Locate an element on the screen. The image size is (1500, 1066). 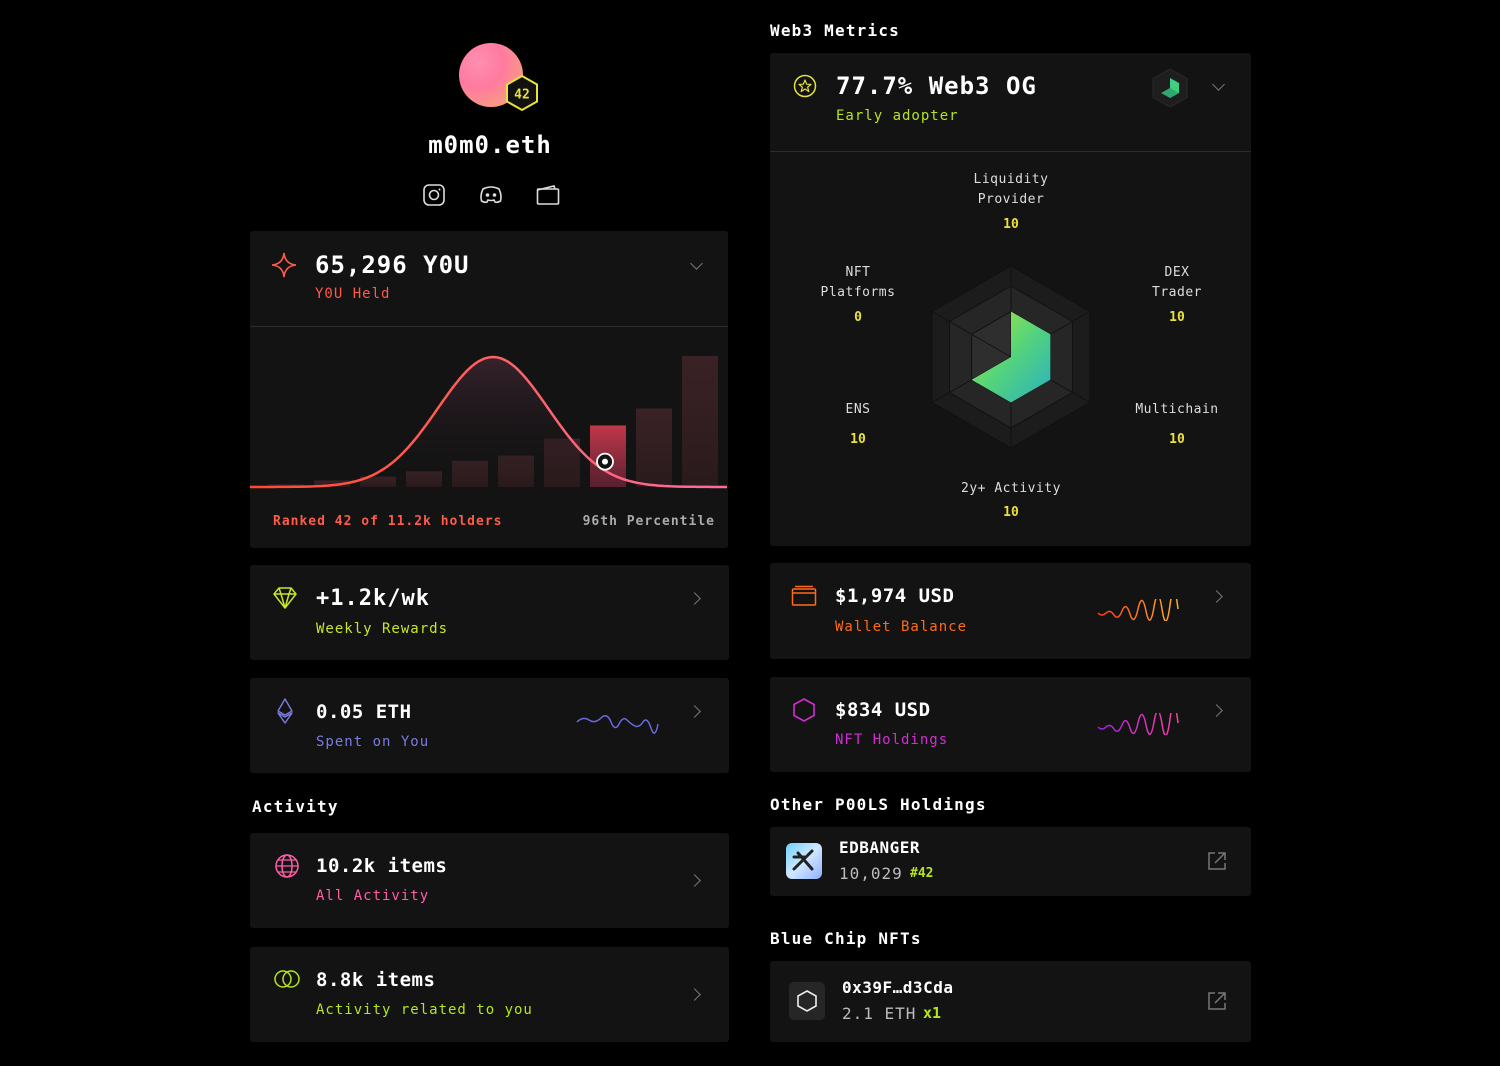
level-badge-text: 42 is located at coordinates (522, 95).